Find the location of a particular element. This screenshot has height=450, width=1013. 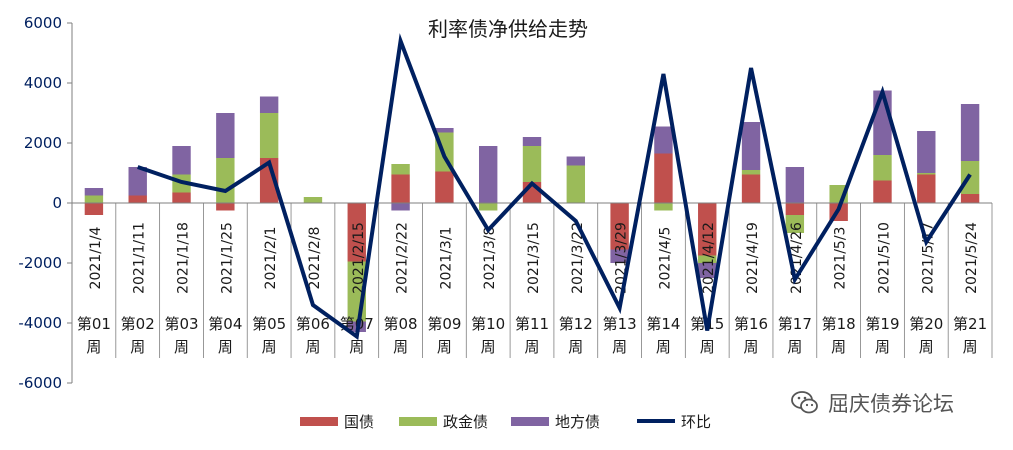

x-date-label: 2021/2/15 is located at coordinates (359, 258).